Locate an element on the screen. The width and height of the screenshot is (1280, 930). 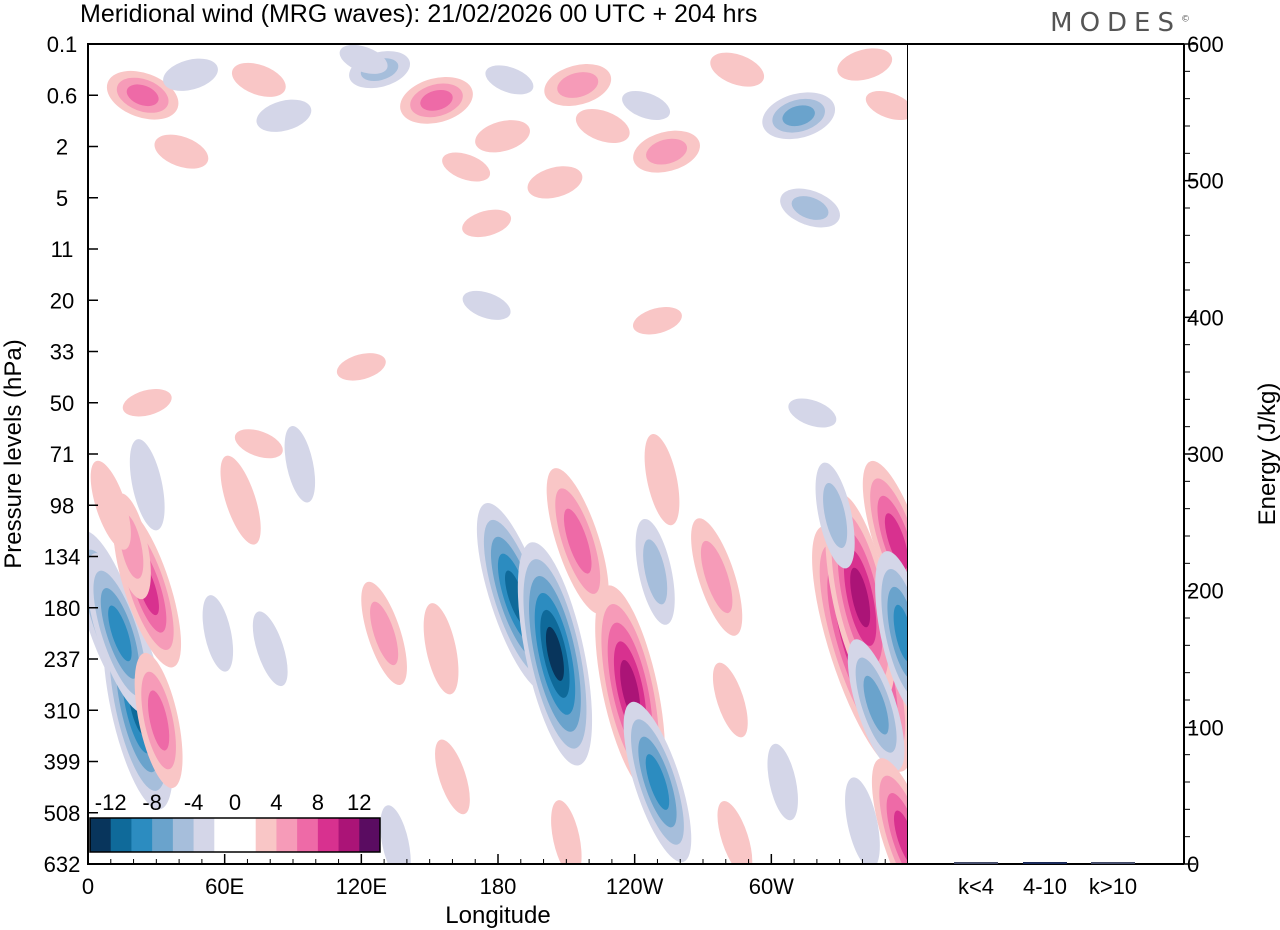
energy-tick-label: 100 is located at coordinates (1205, 727).